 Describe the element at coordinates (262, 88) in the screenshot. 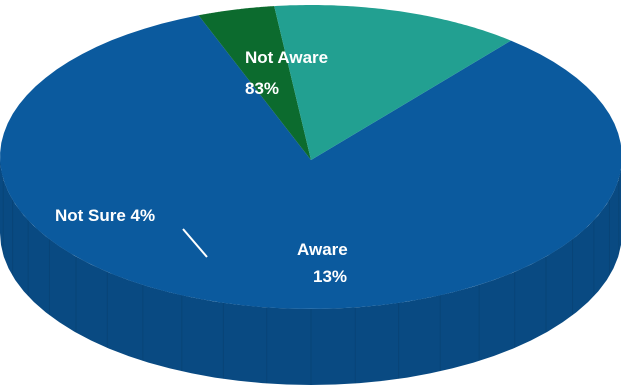

I see `label-not-aware-value: 83%` at that location.